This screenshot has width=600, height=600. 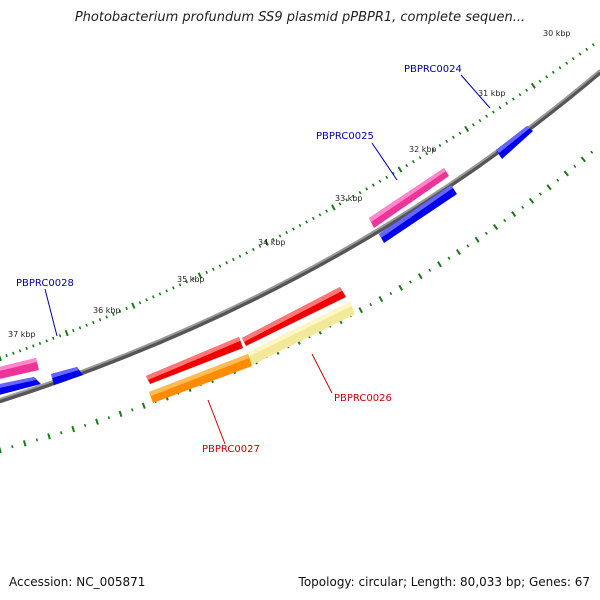 What do you see at coordinates (20, 386) in the screenshot?
I see `feature-blue-cds-left` at bounding box center [20, 386].